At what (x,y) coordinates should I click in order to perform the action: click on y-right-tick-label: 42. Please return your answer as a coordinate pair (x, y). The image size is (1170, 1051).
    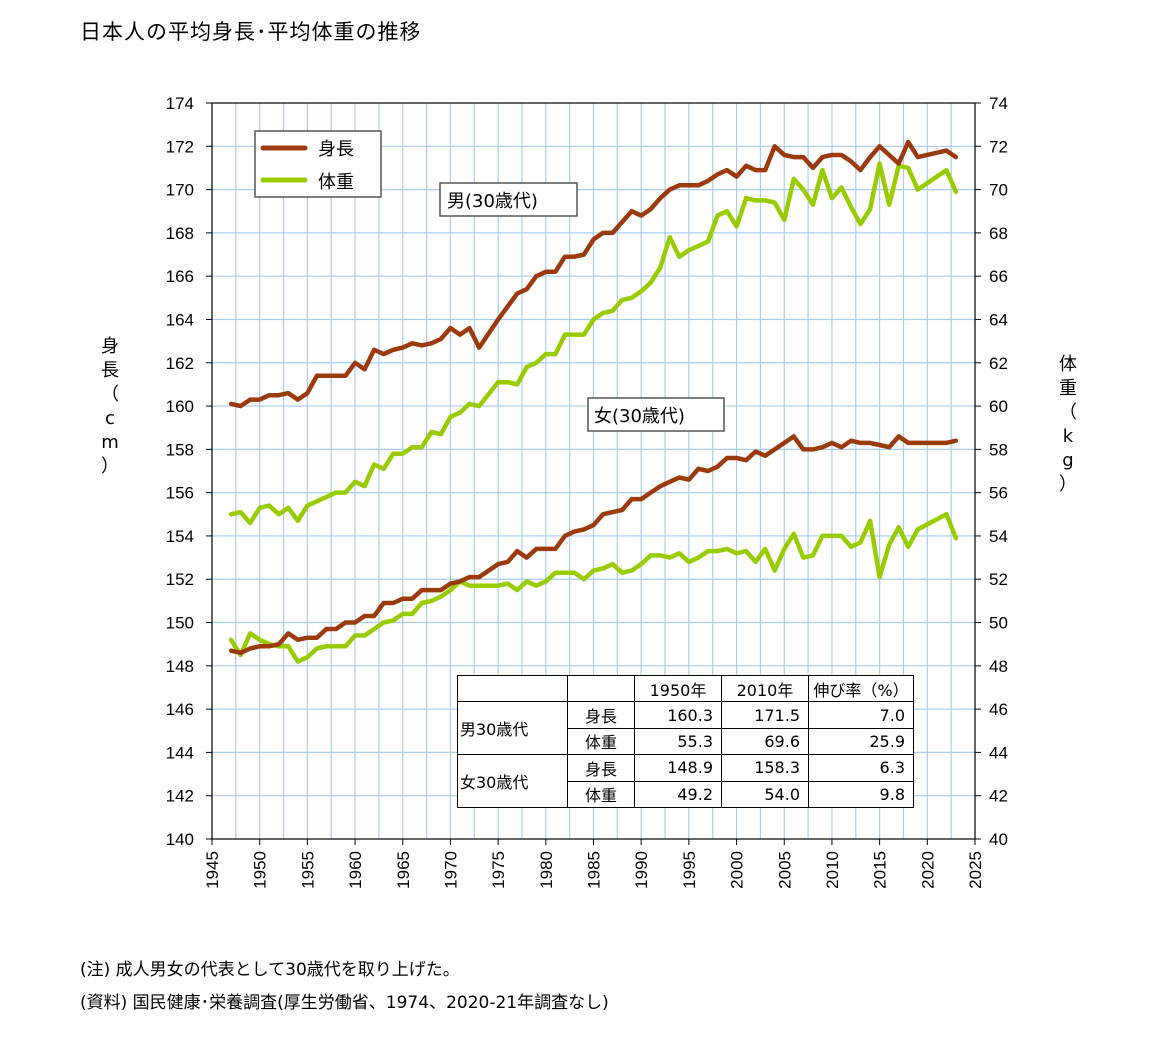
    Looking at the image, I should click on (998, 796).